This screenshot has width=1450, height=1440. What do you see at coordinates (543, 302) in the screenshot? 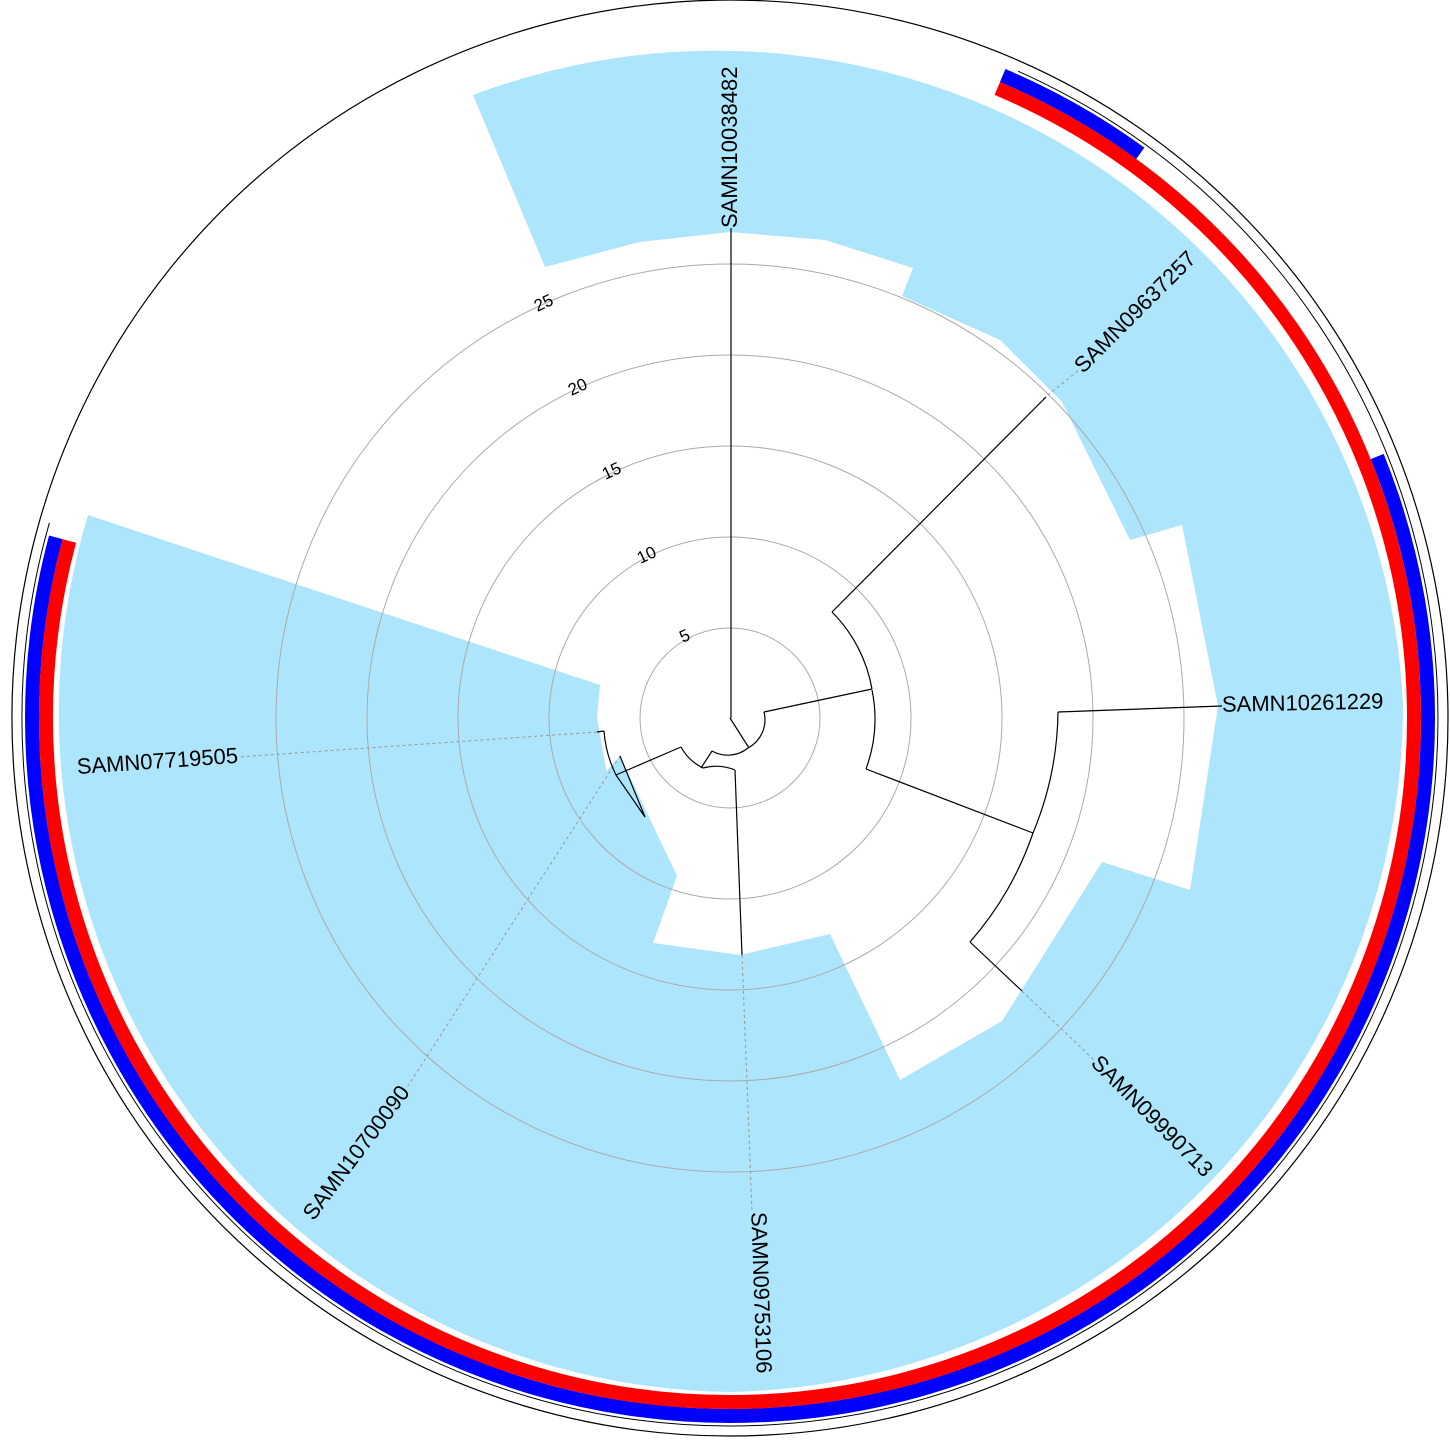
I see `scale-label-25: 25` at bounding box center [543, 302].